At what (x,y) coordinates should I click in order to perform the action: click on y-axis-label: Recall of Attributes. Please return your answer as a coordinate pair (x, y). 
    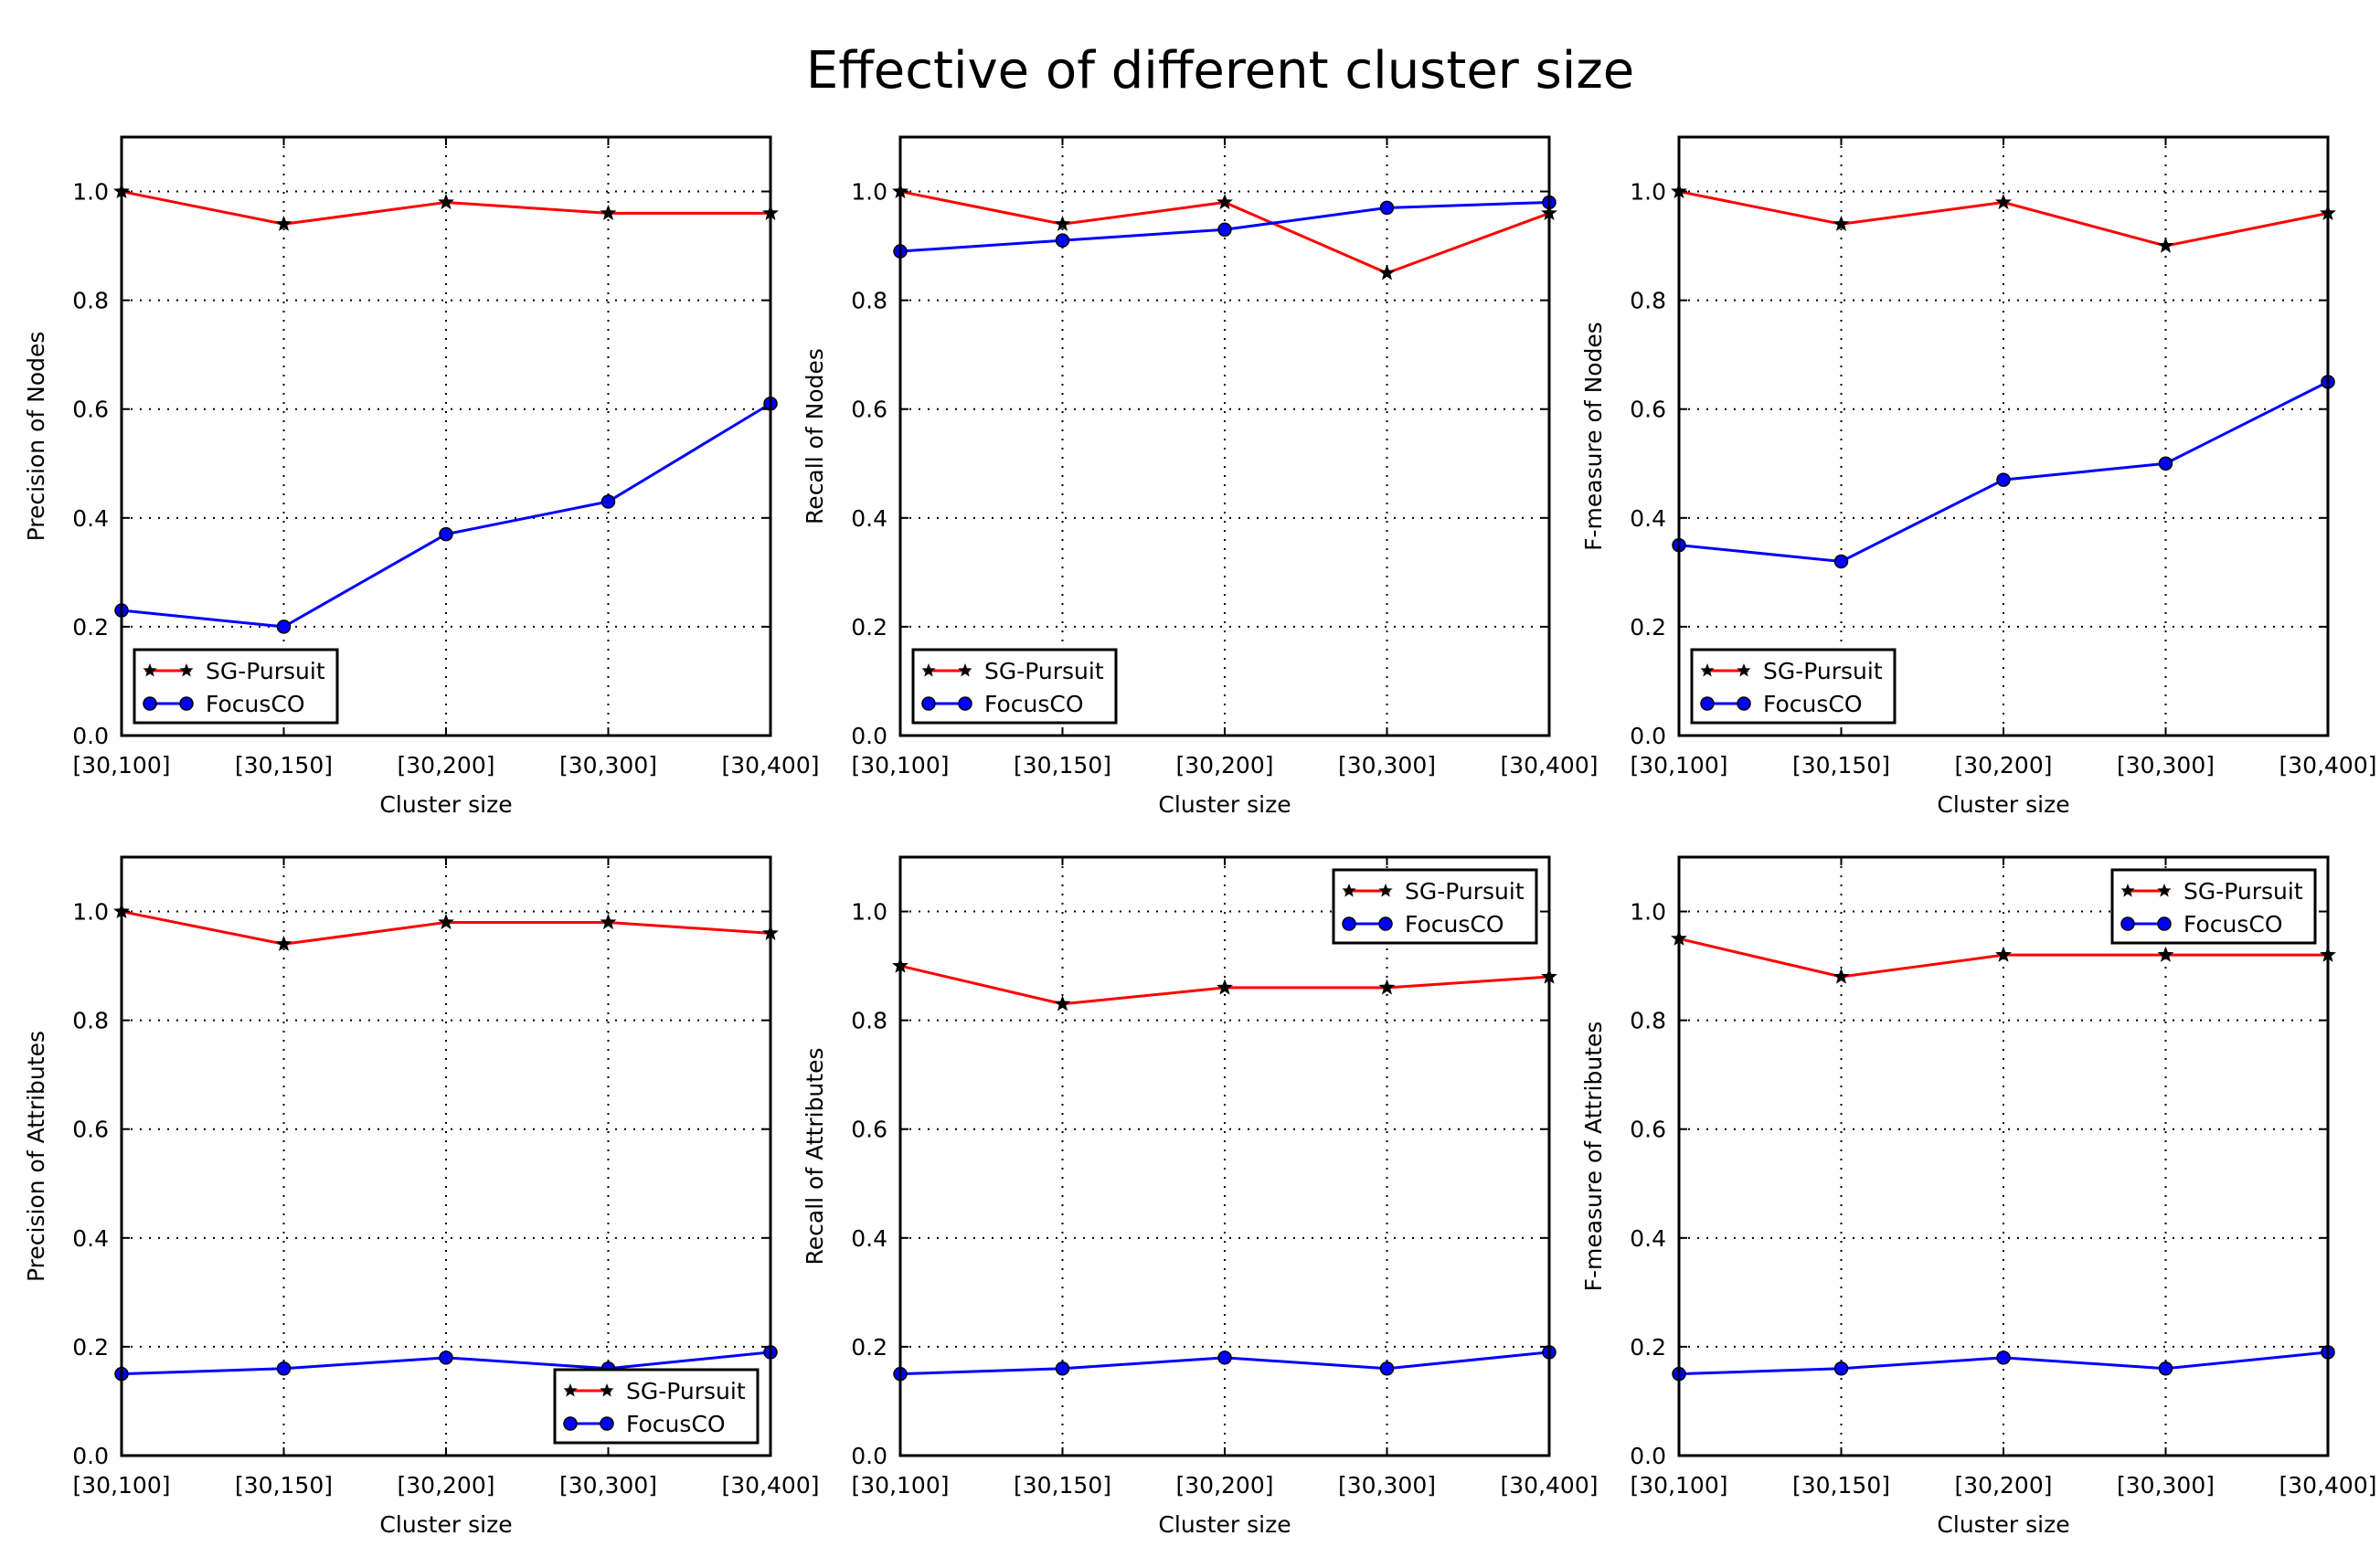
    Looking at the image, I should click on (815, 1157).